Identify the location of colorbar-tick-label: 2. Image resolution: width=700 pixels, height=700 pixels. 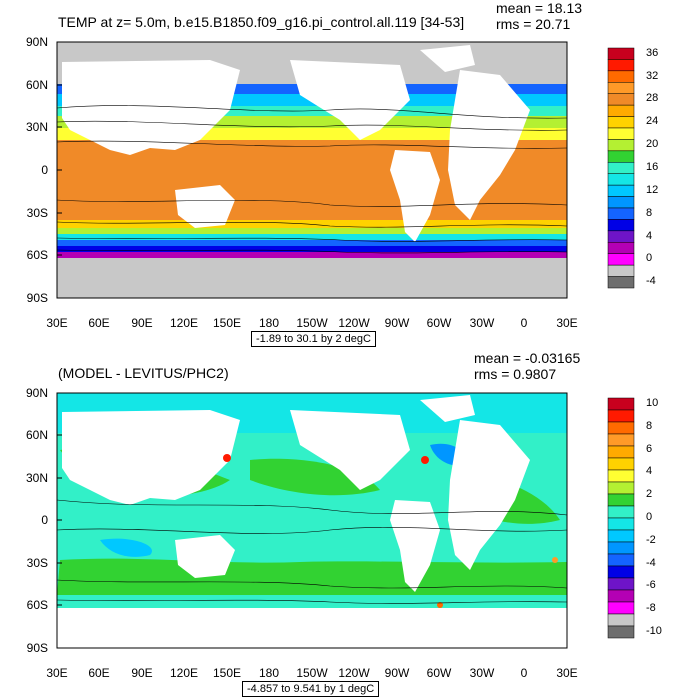
(649, 494).